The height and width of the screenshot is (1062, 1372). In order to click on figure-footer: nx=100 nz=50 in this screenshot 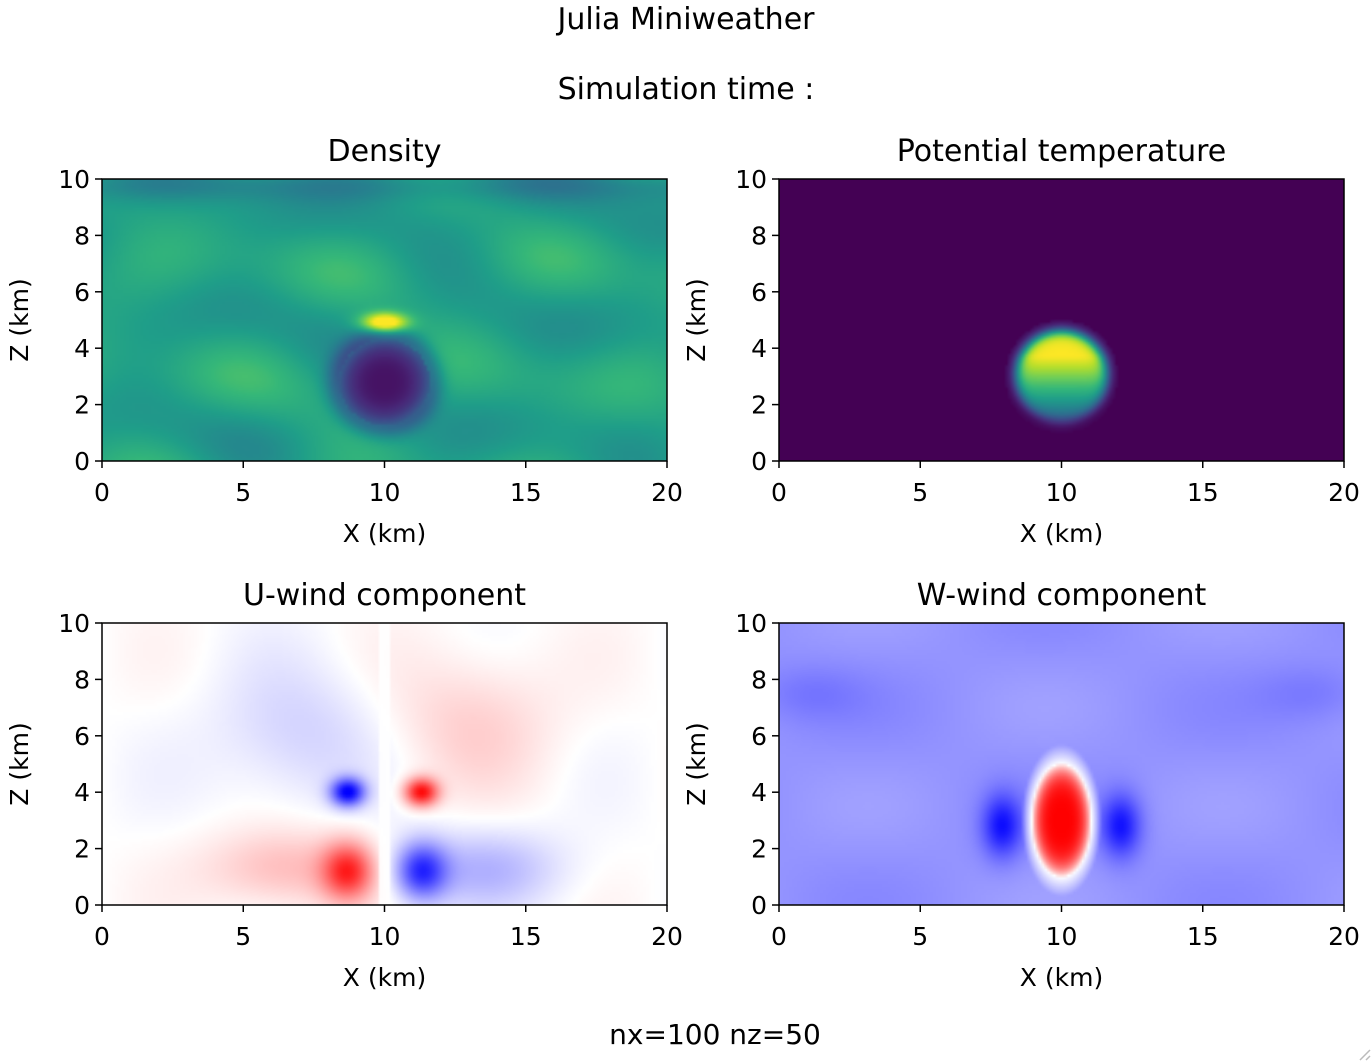, I will do `click(715, 1034)`.